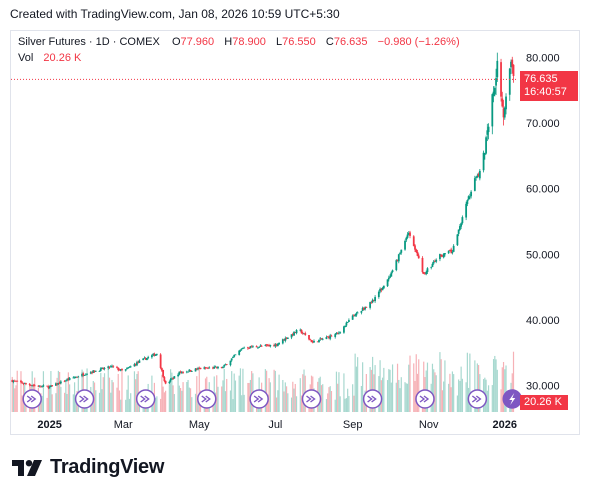 The width and height of the screenshot is (593, 499). Describe the element at coordinates (26, 58) in the screenshot. I see `legend-vol-key: Vol` at that location.